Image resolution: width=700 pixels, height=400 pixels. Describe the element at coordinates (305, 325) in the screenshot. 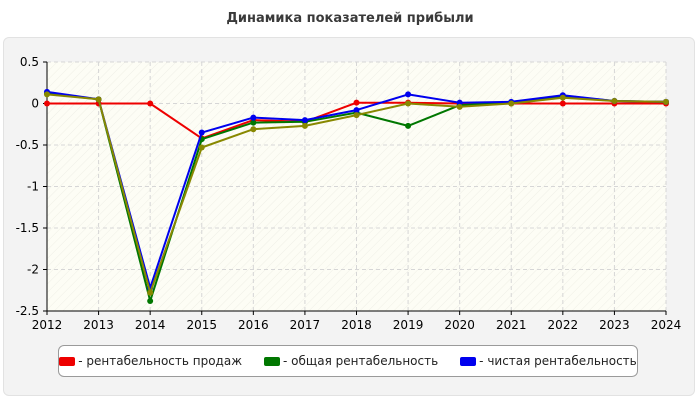

I see `x-tick-label: 2017` at that location.